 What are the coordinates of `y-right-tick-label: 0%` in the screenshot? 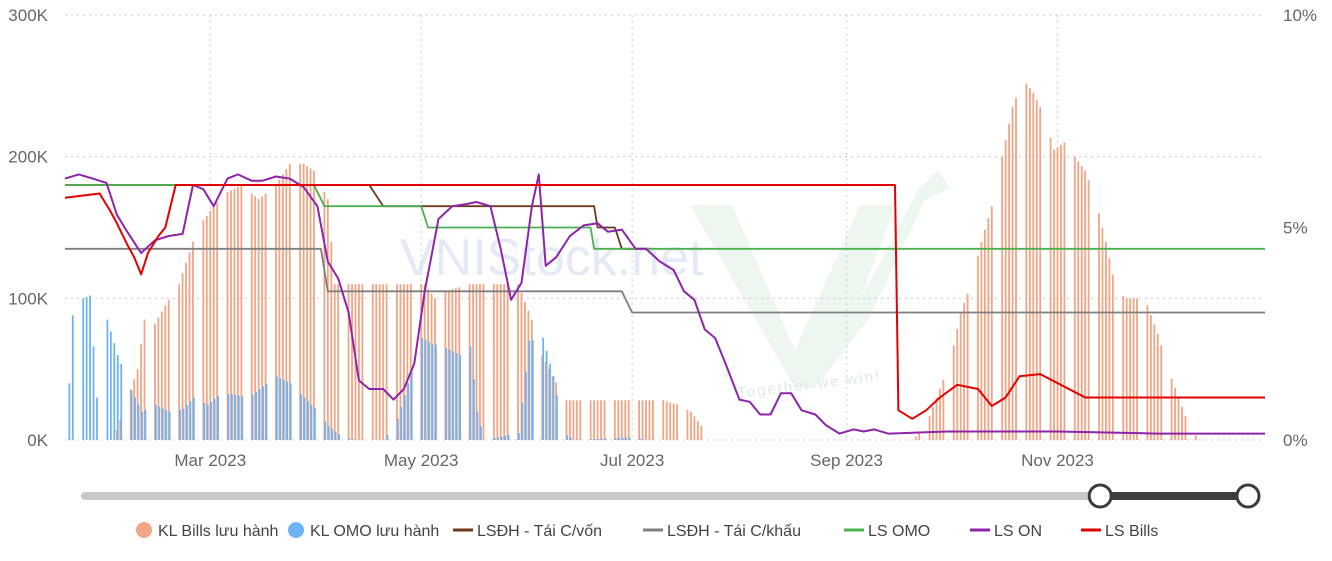 It's located at (1295, 440).